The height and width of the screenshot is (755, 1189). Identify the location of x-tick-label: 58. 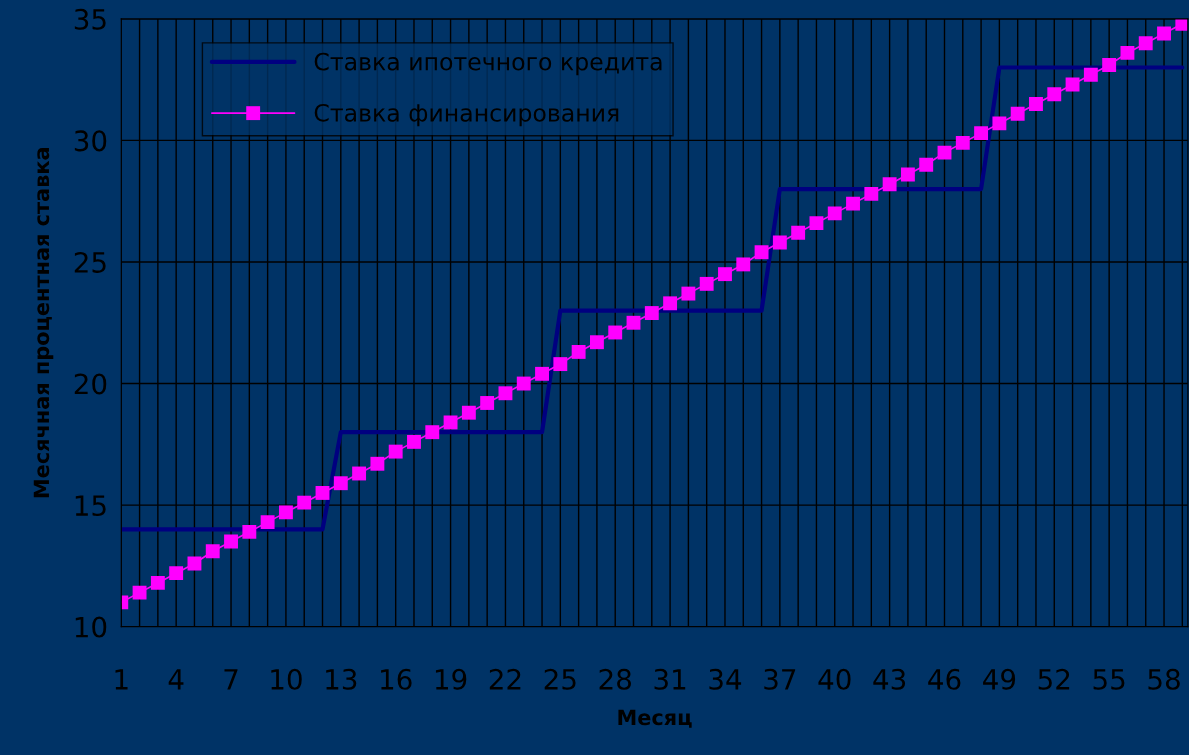
(1164, 679).